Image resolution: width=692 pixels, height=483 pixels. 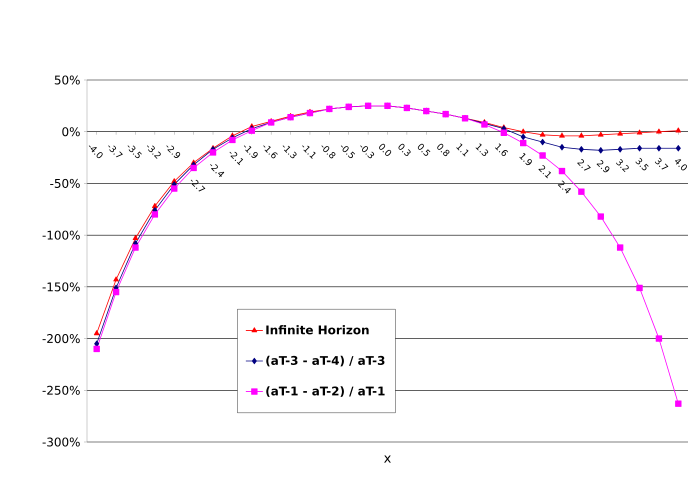 I want to click on x-tick-label: -0.5, so click(x=348, y=151).